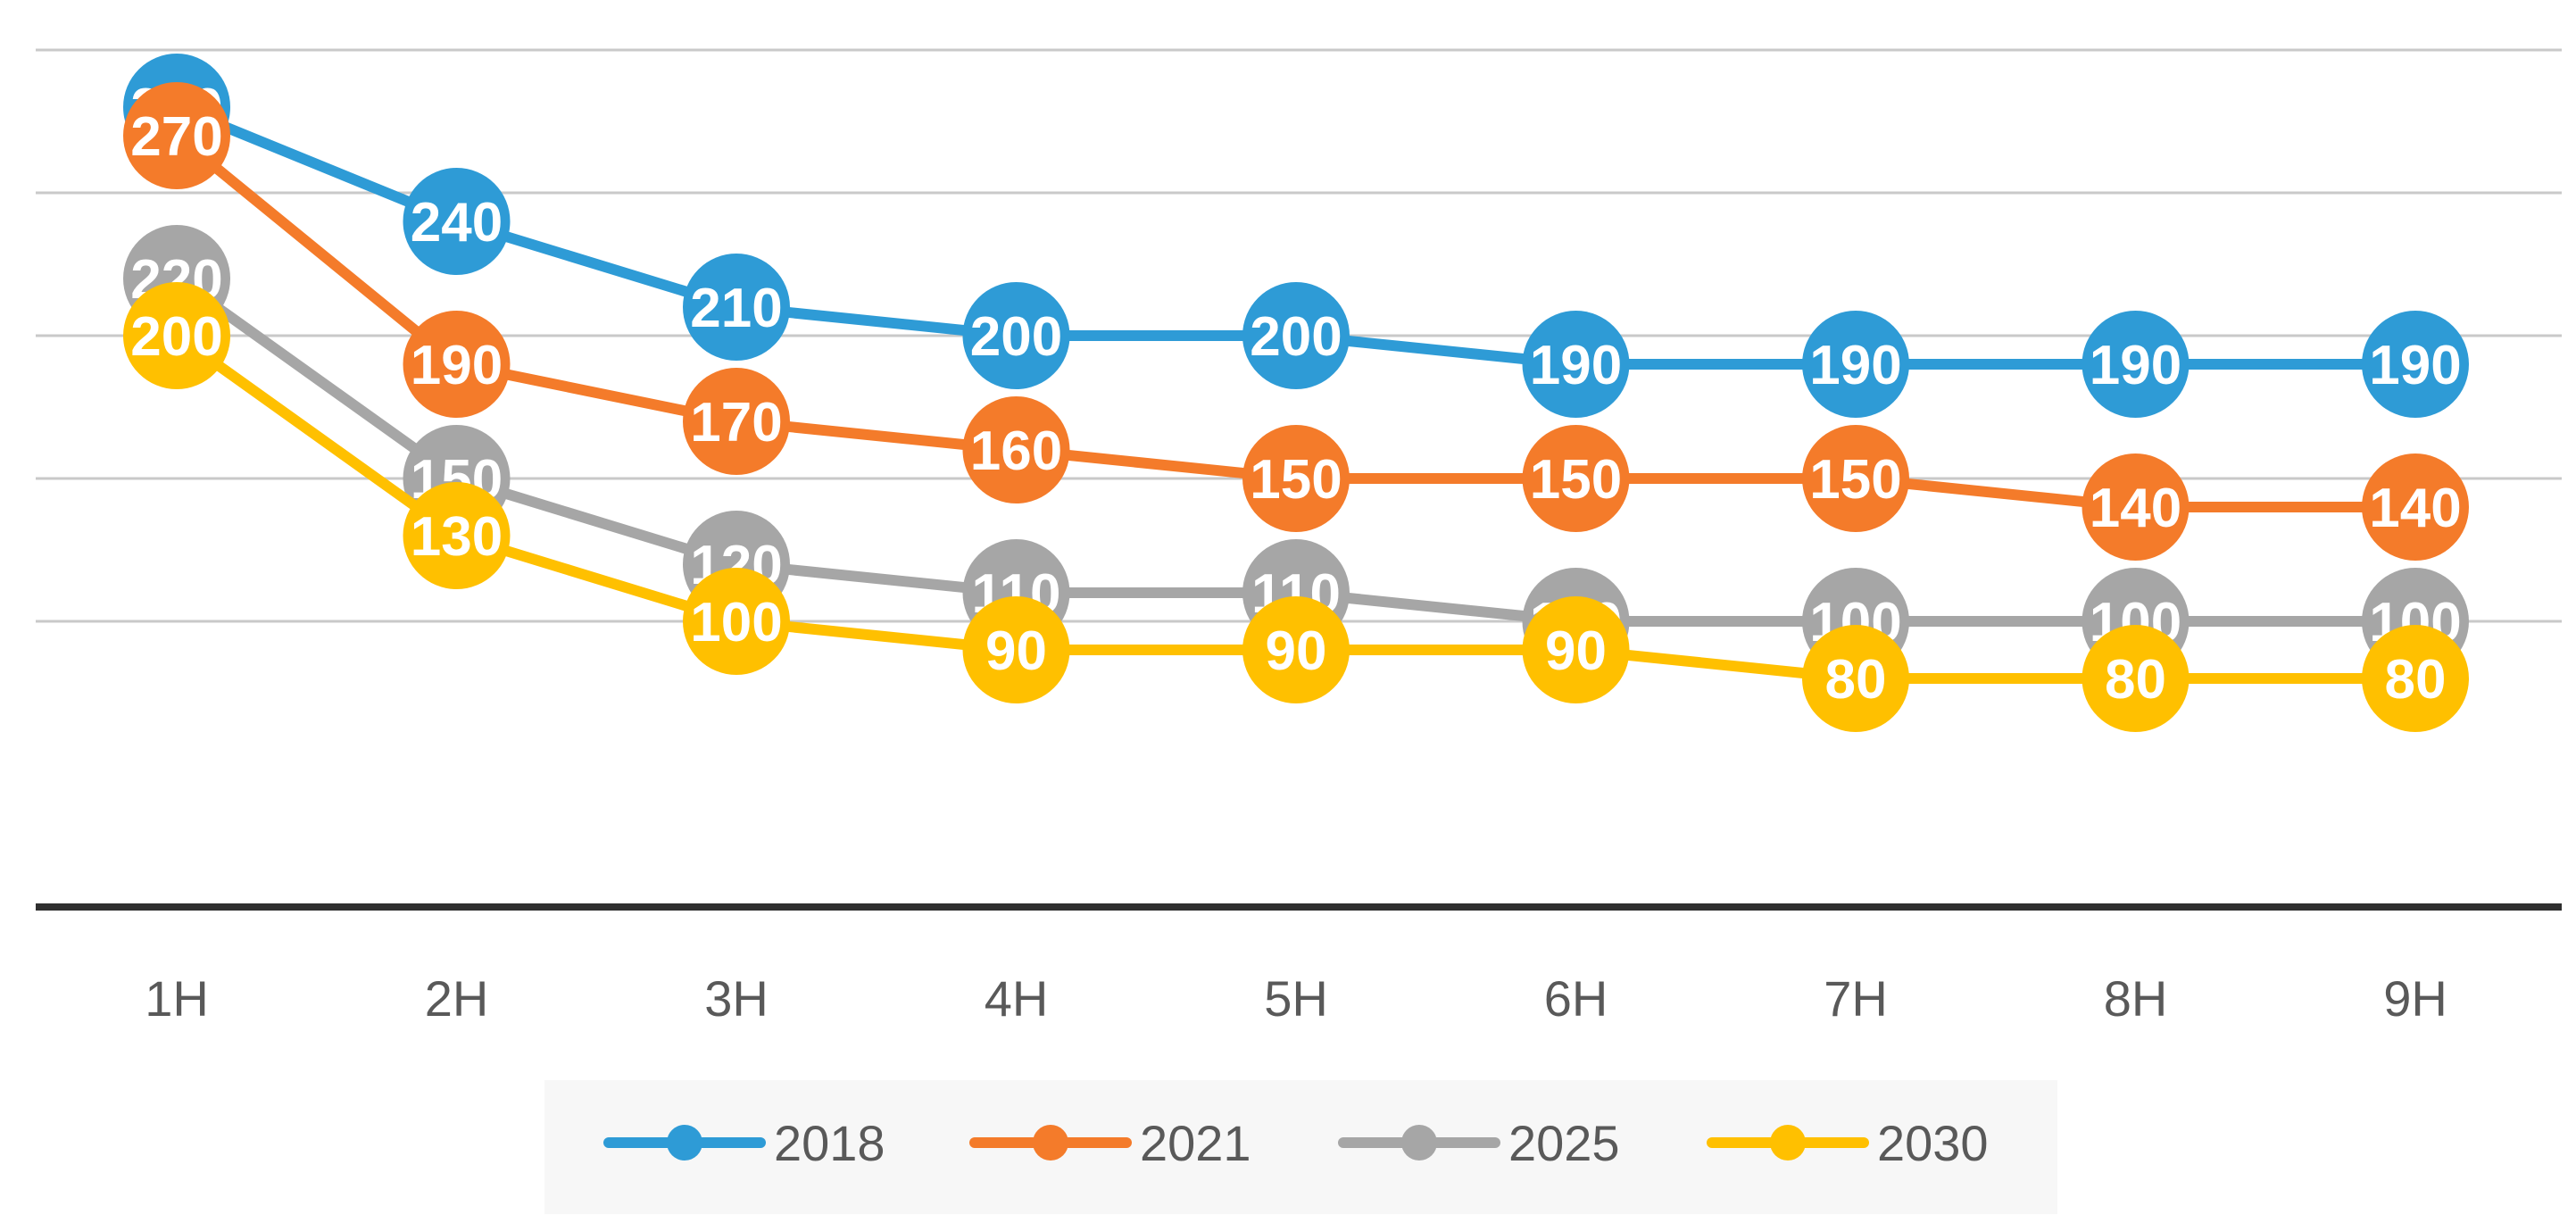 Image resolution: width=2576 pixels, height=1223 pixels. Describe the element at coordinates (1933, 1143) in the screenshot. I see `legend-label: 2030` at that location.